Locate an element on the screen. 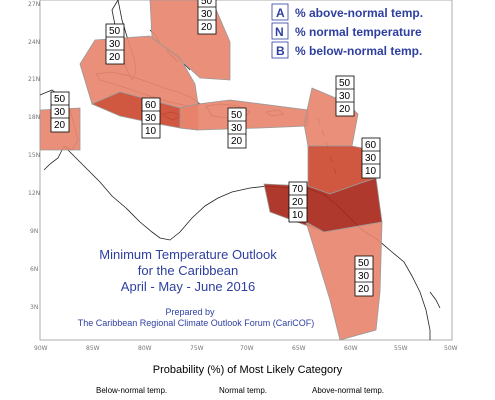 This screenshot has width=495, height=400. prob-normal: 20 is located at coordinates (298, 202).